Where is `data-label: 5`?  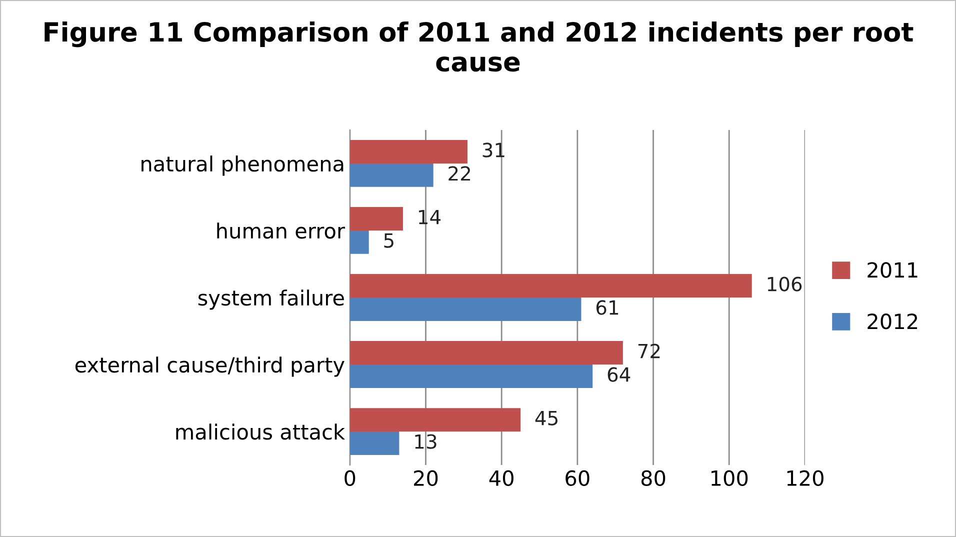
data-label: 5 is located at coordinates (389, 240).